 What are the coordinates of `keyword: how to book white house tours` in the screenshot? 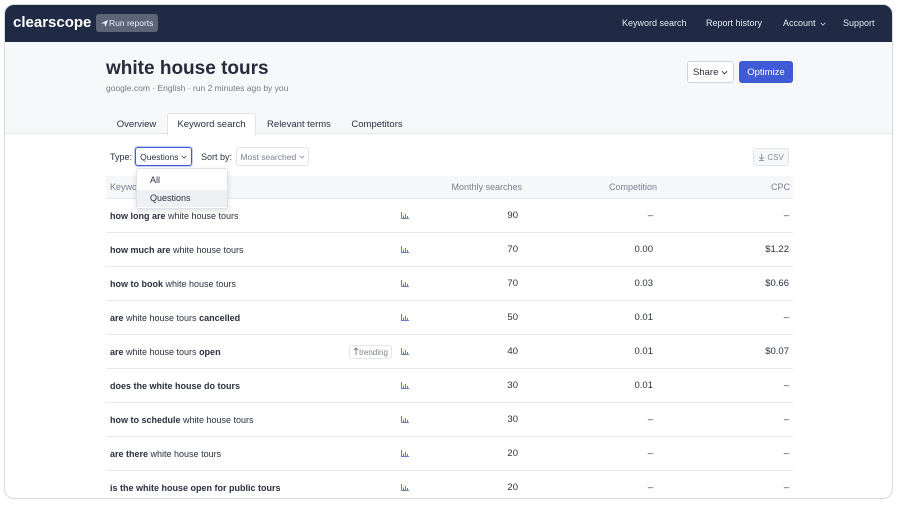 It's located at (173, 284).